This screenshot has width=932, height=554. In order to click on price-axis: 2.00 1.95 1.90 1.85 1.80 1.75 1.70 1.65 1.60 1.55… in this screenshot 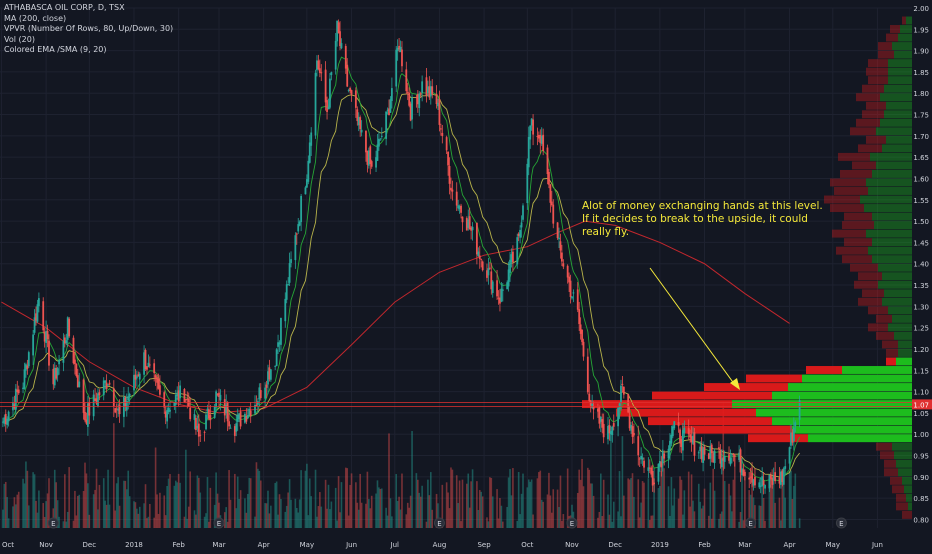, I will do `click(922, 264)`.